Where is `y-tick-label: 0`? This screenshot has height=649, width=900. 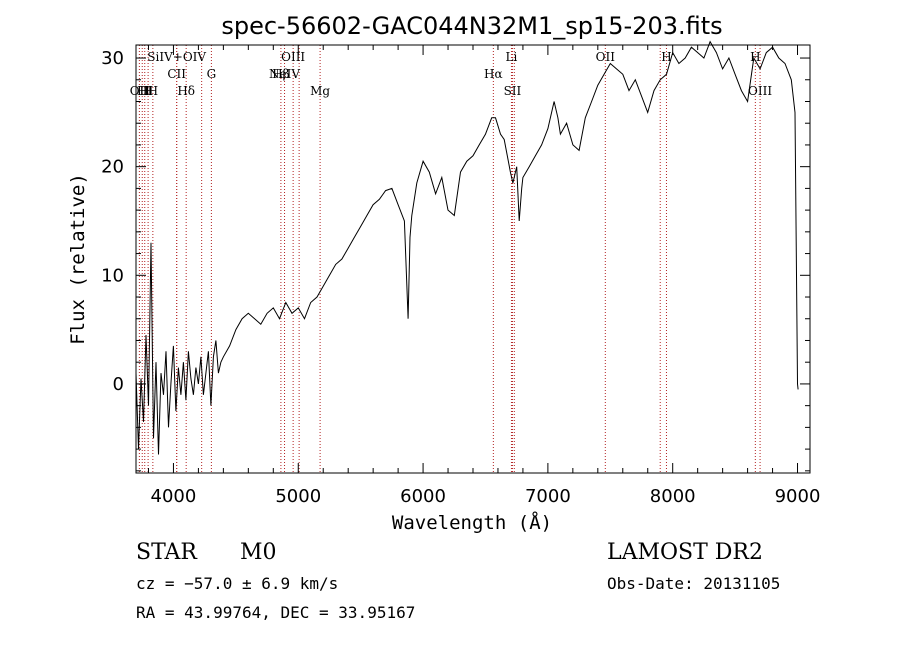 y-tick-label: 0 is located at coordinates (118, 384).